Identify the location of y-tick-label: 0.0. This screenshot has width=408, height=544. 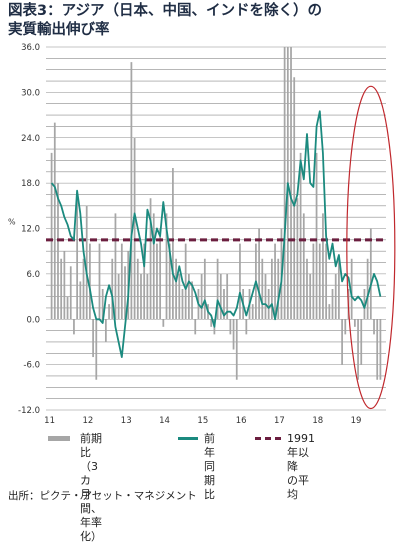
(33, 320).